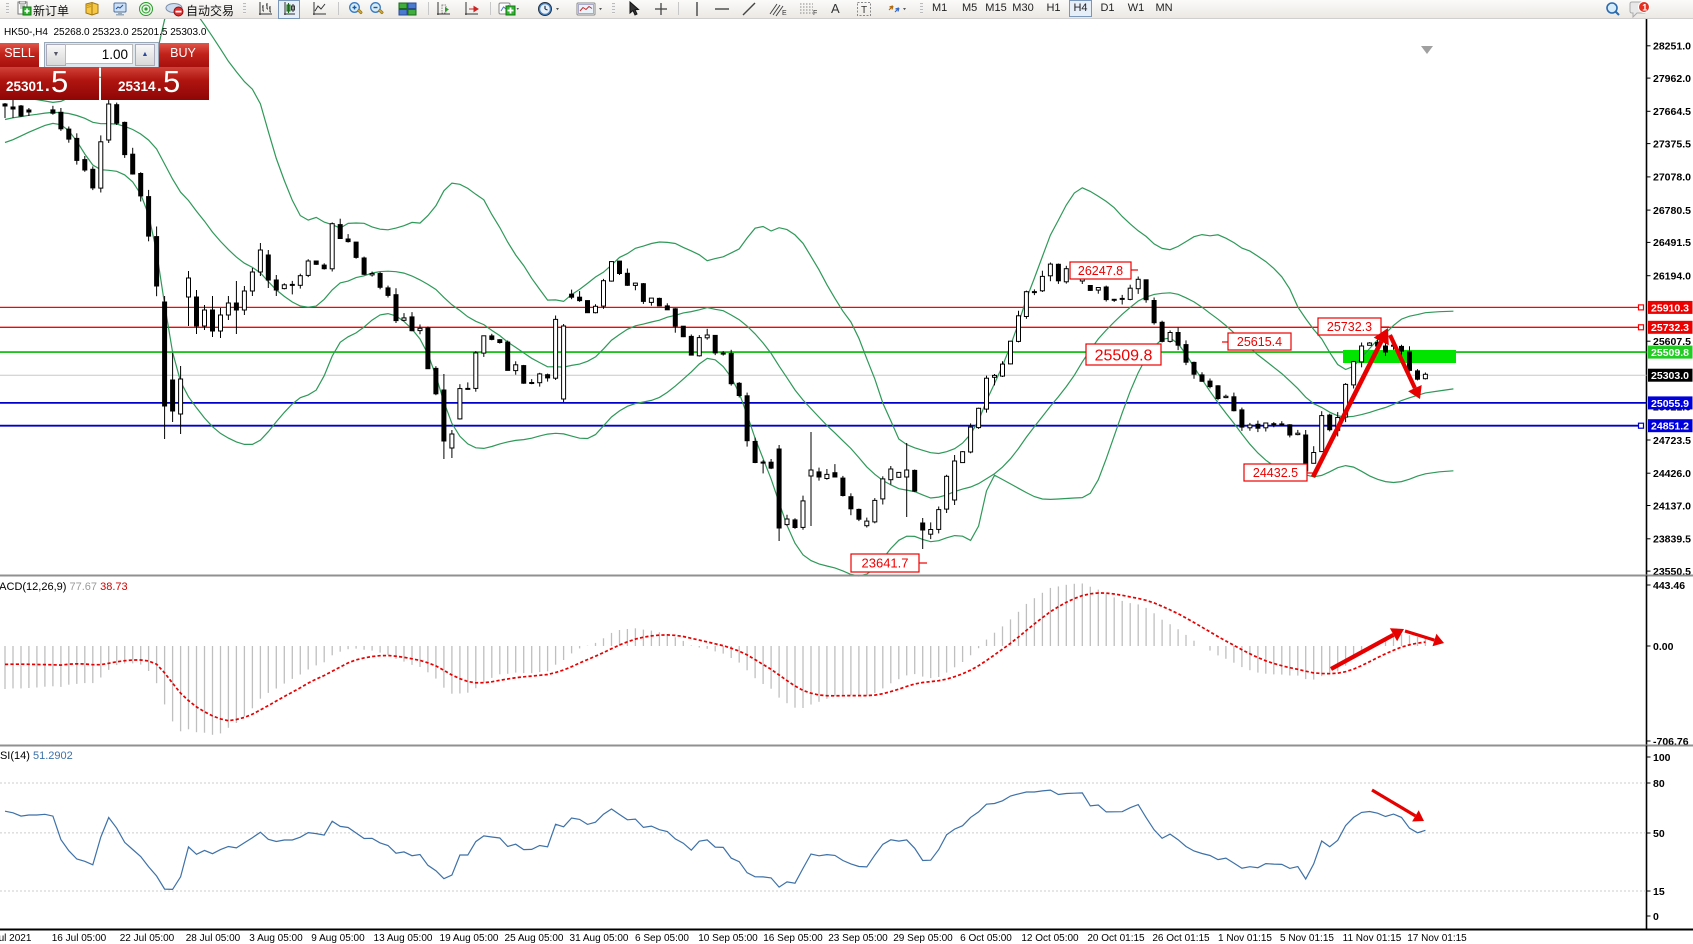 This screenshot has width=1693, height=944. Describe the element at coordinates (147, 938) in the screenshot. I see `svg-text: 22 Jul 05:00` at that location.